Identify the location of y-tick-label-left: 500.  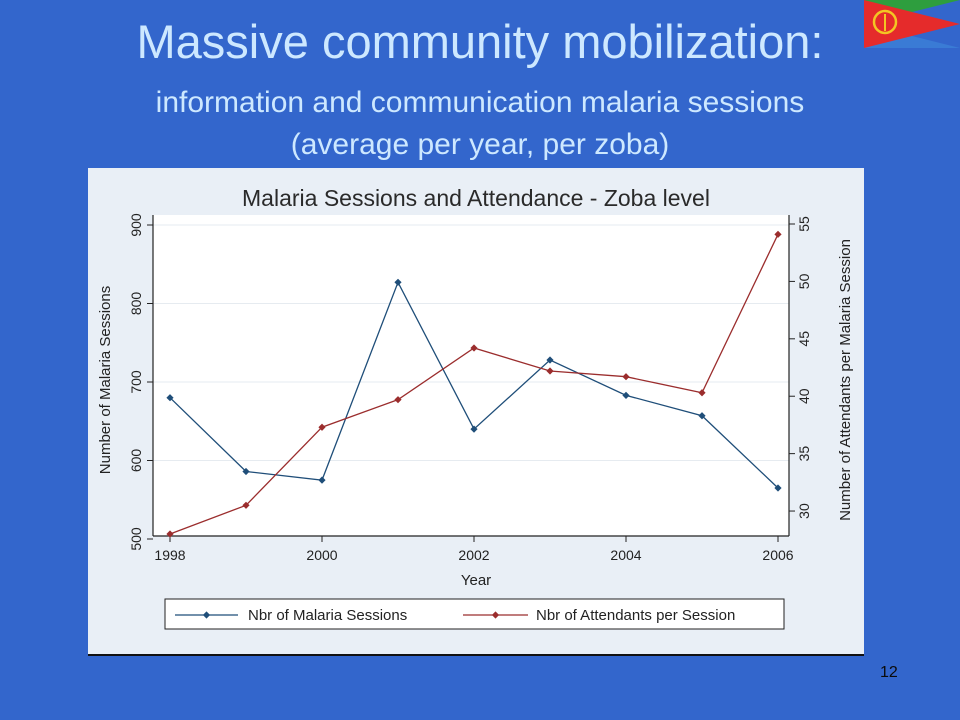
(136, 539).